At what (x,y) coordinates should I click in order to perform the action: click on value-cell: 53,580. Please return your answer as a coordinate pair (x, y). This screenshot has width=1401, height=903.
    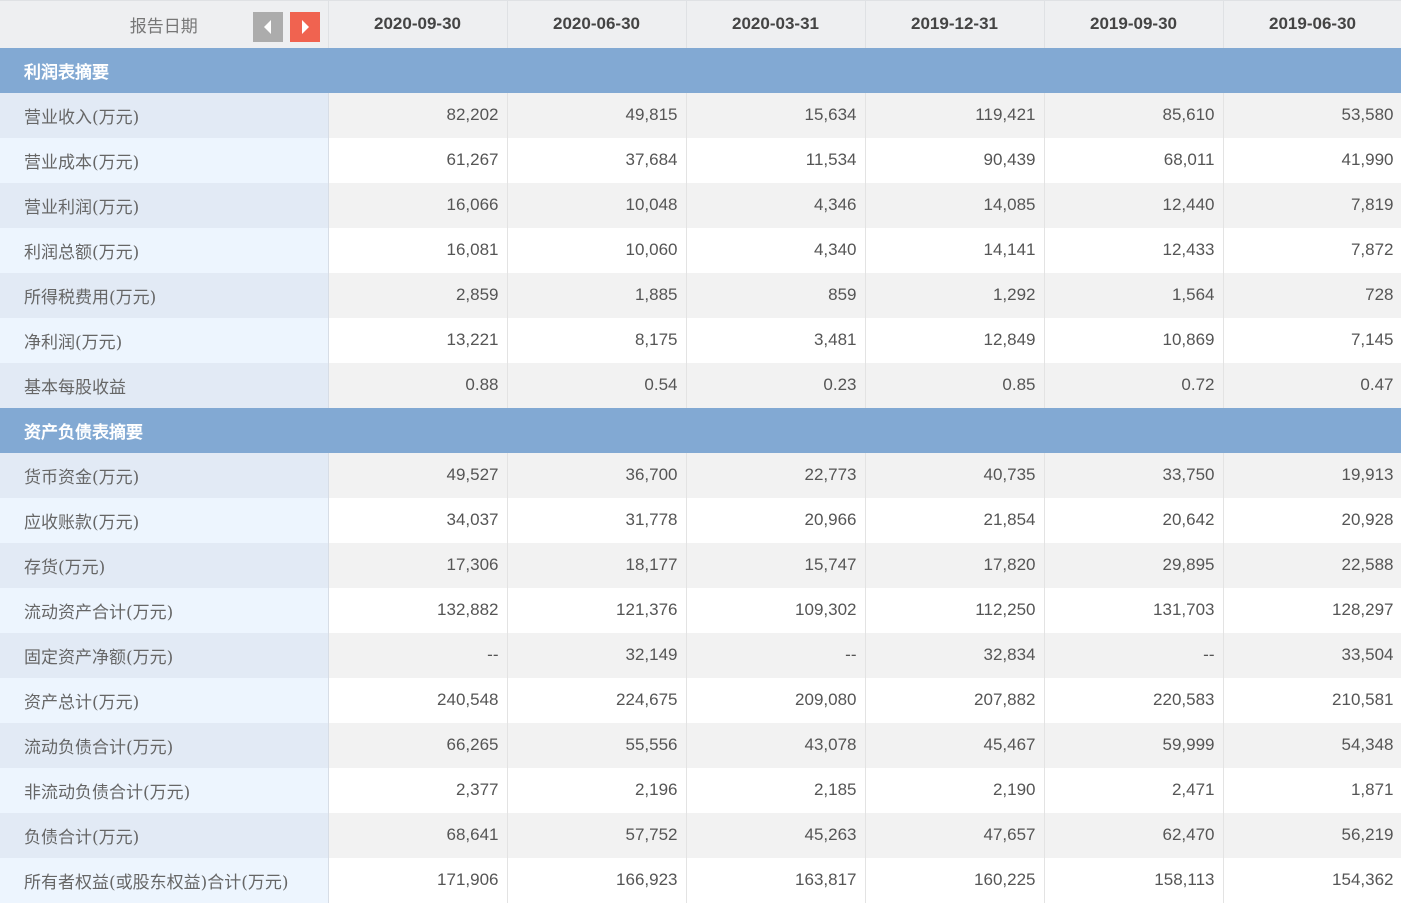
    Looking at the image, I should click on (1312, 115).